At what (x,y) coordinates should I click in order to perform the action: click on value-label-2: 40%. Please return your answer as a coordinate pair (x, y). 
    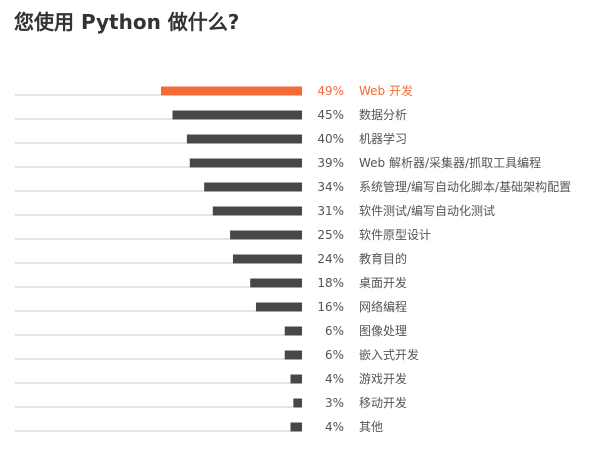
    Looking at the image, I should click on (330, 139).